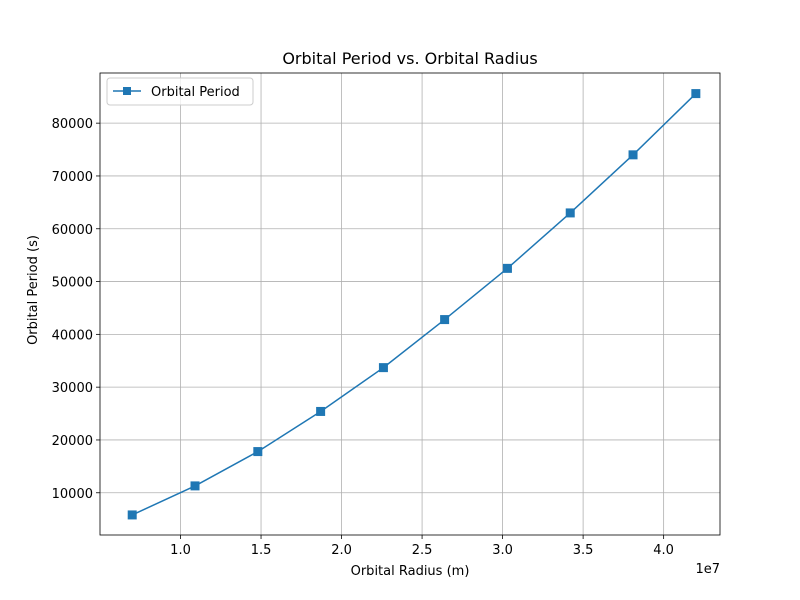 This screenshot has height=600, width=800. I want to click on y-tick-label: 50000, so click(72, 283).